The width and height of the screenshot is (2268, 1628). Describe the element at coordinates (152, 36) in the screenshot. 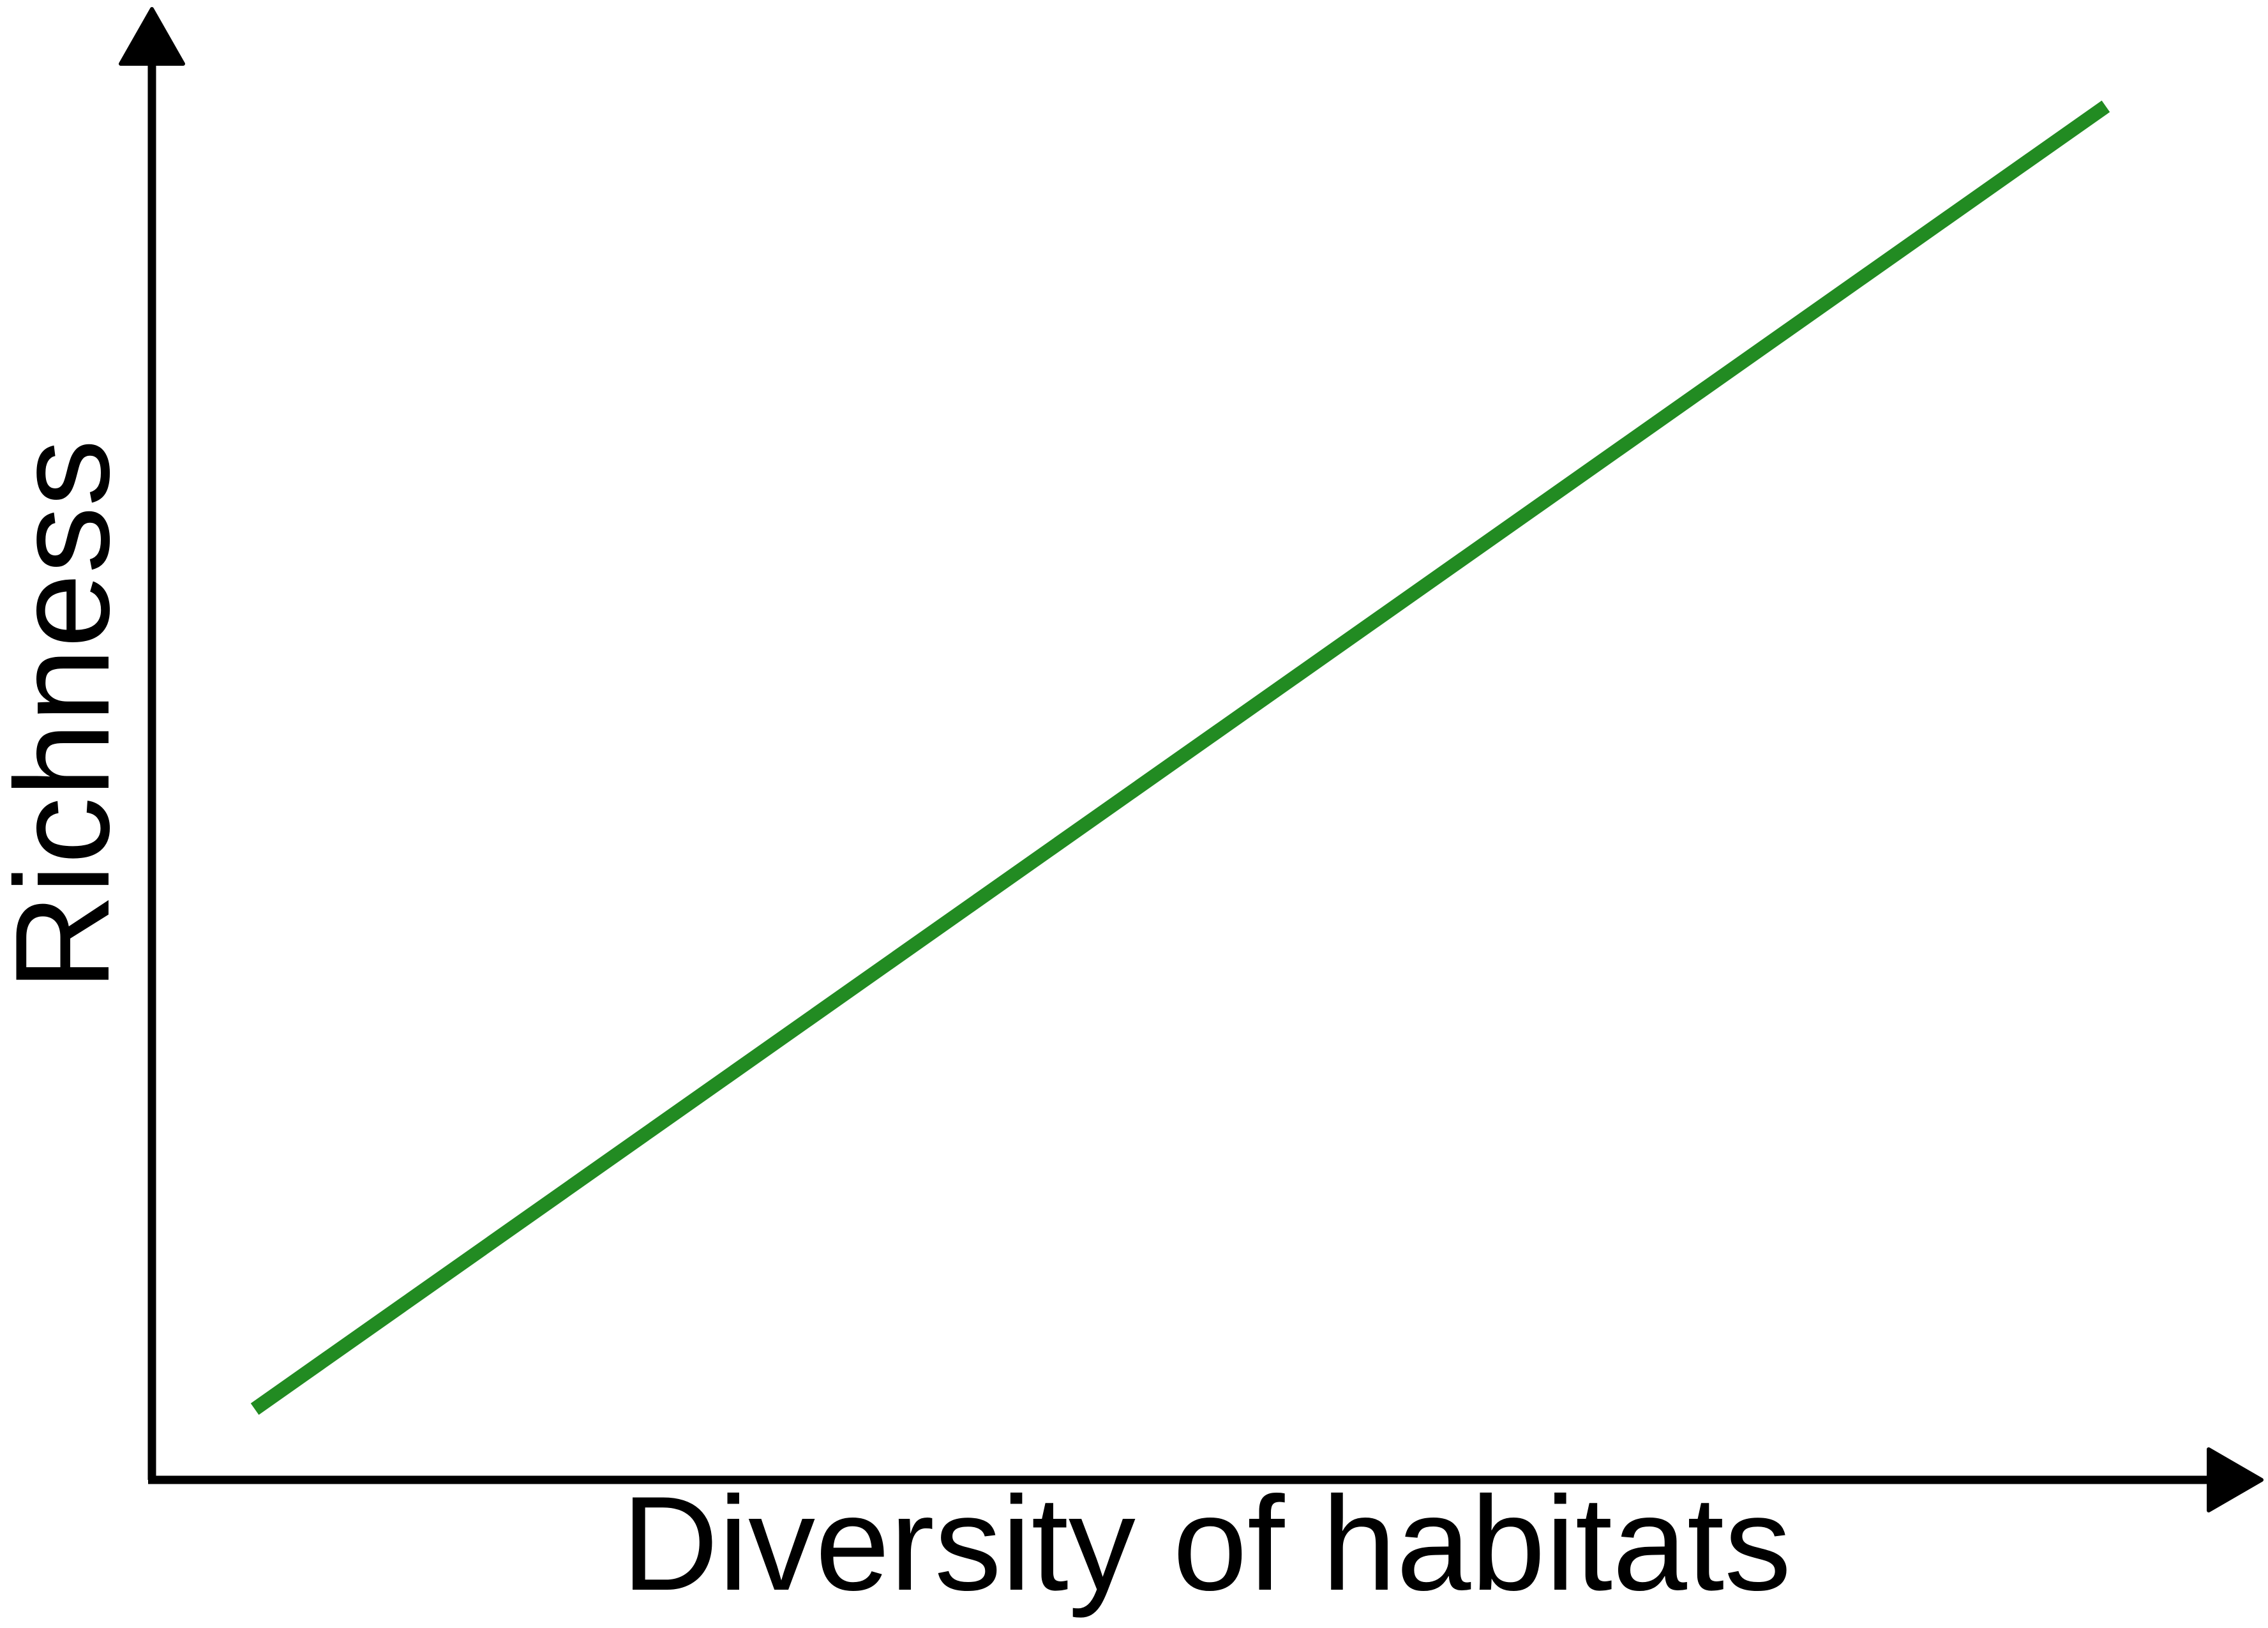

I see `y-axis-arrowhead` at that location.